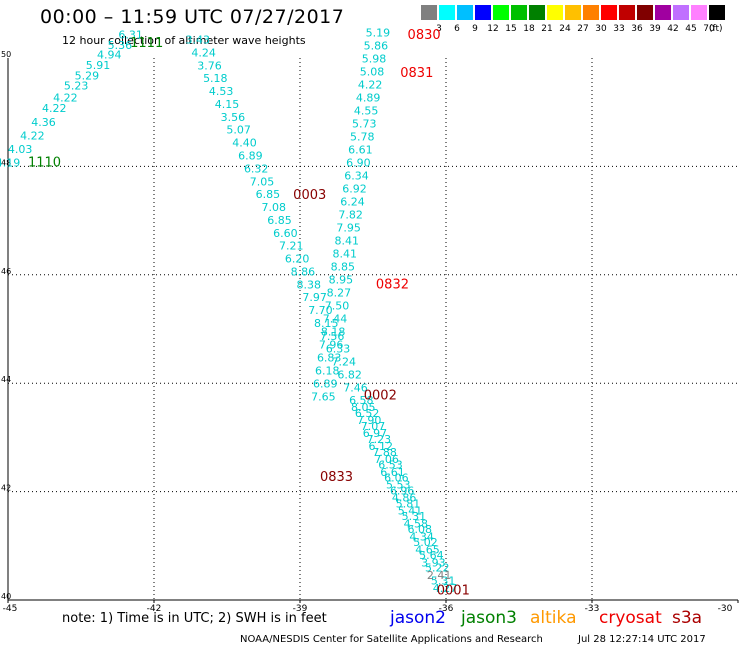 The height and width of the screenshot is (650, 740). What do you see at coordinates (445, 588) in the screenshot?
I see `swh-value-altika: 4.27` at bounding box center [445, 588].